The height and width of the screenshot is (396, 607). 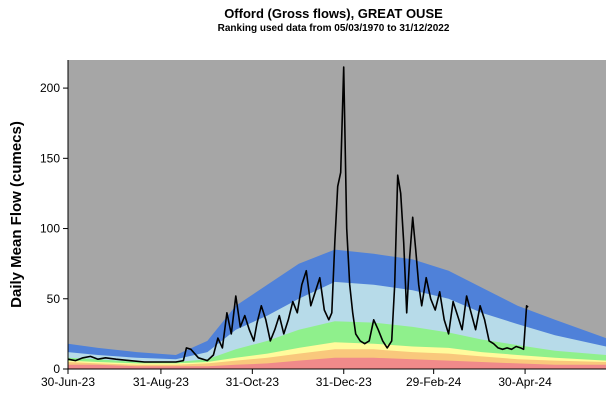 I want to click on y-tick-label: 50, so click(x=54, y=299).